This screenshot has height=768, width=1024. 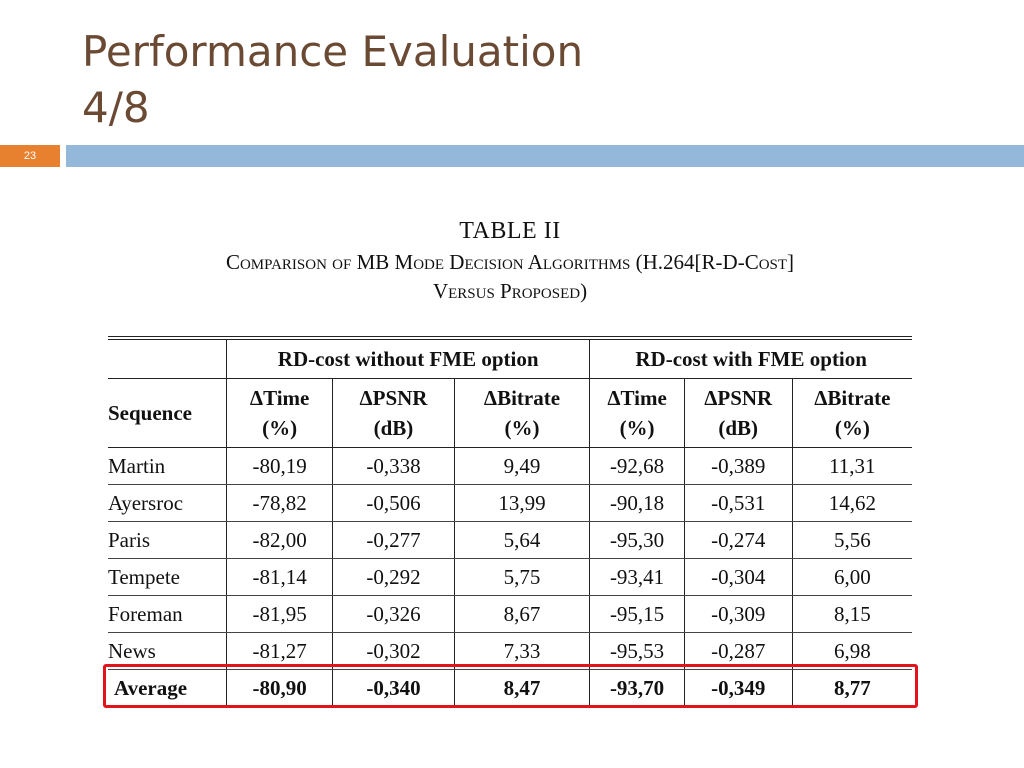 I want to click on sequence-name-cell: Paris, so click(x=167, y=540).